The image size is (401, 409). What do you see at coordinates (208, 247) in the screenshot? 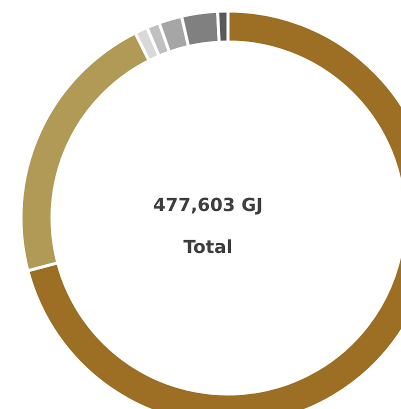
I see `text: Total` at bounding box center [208, 247].